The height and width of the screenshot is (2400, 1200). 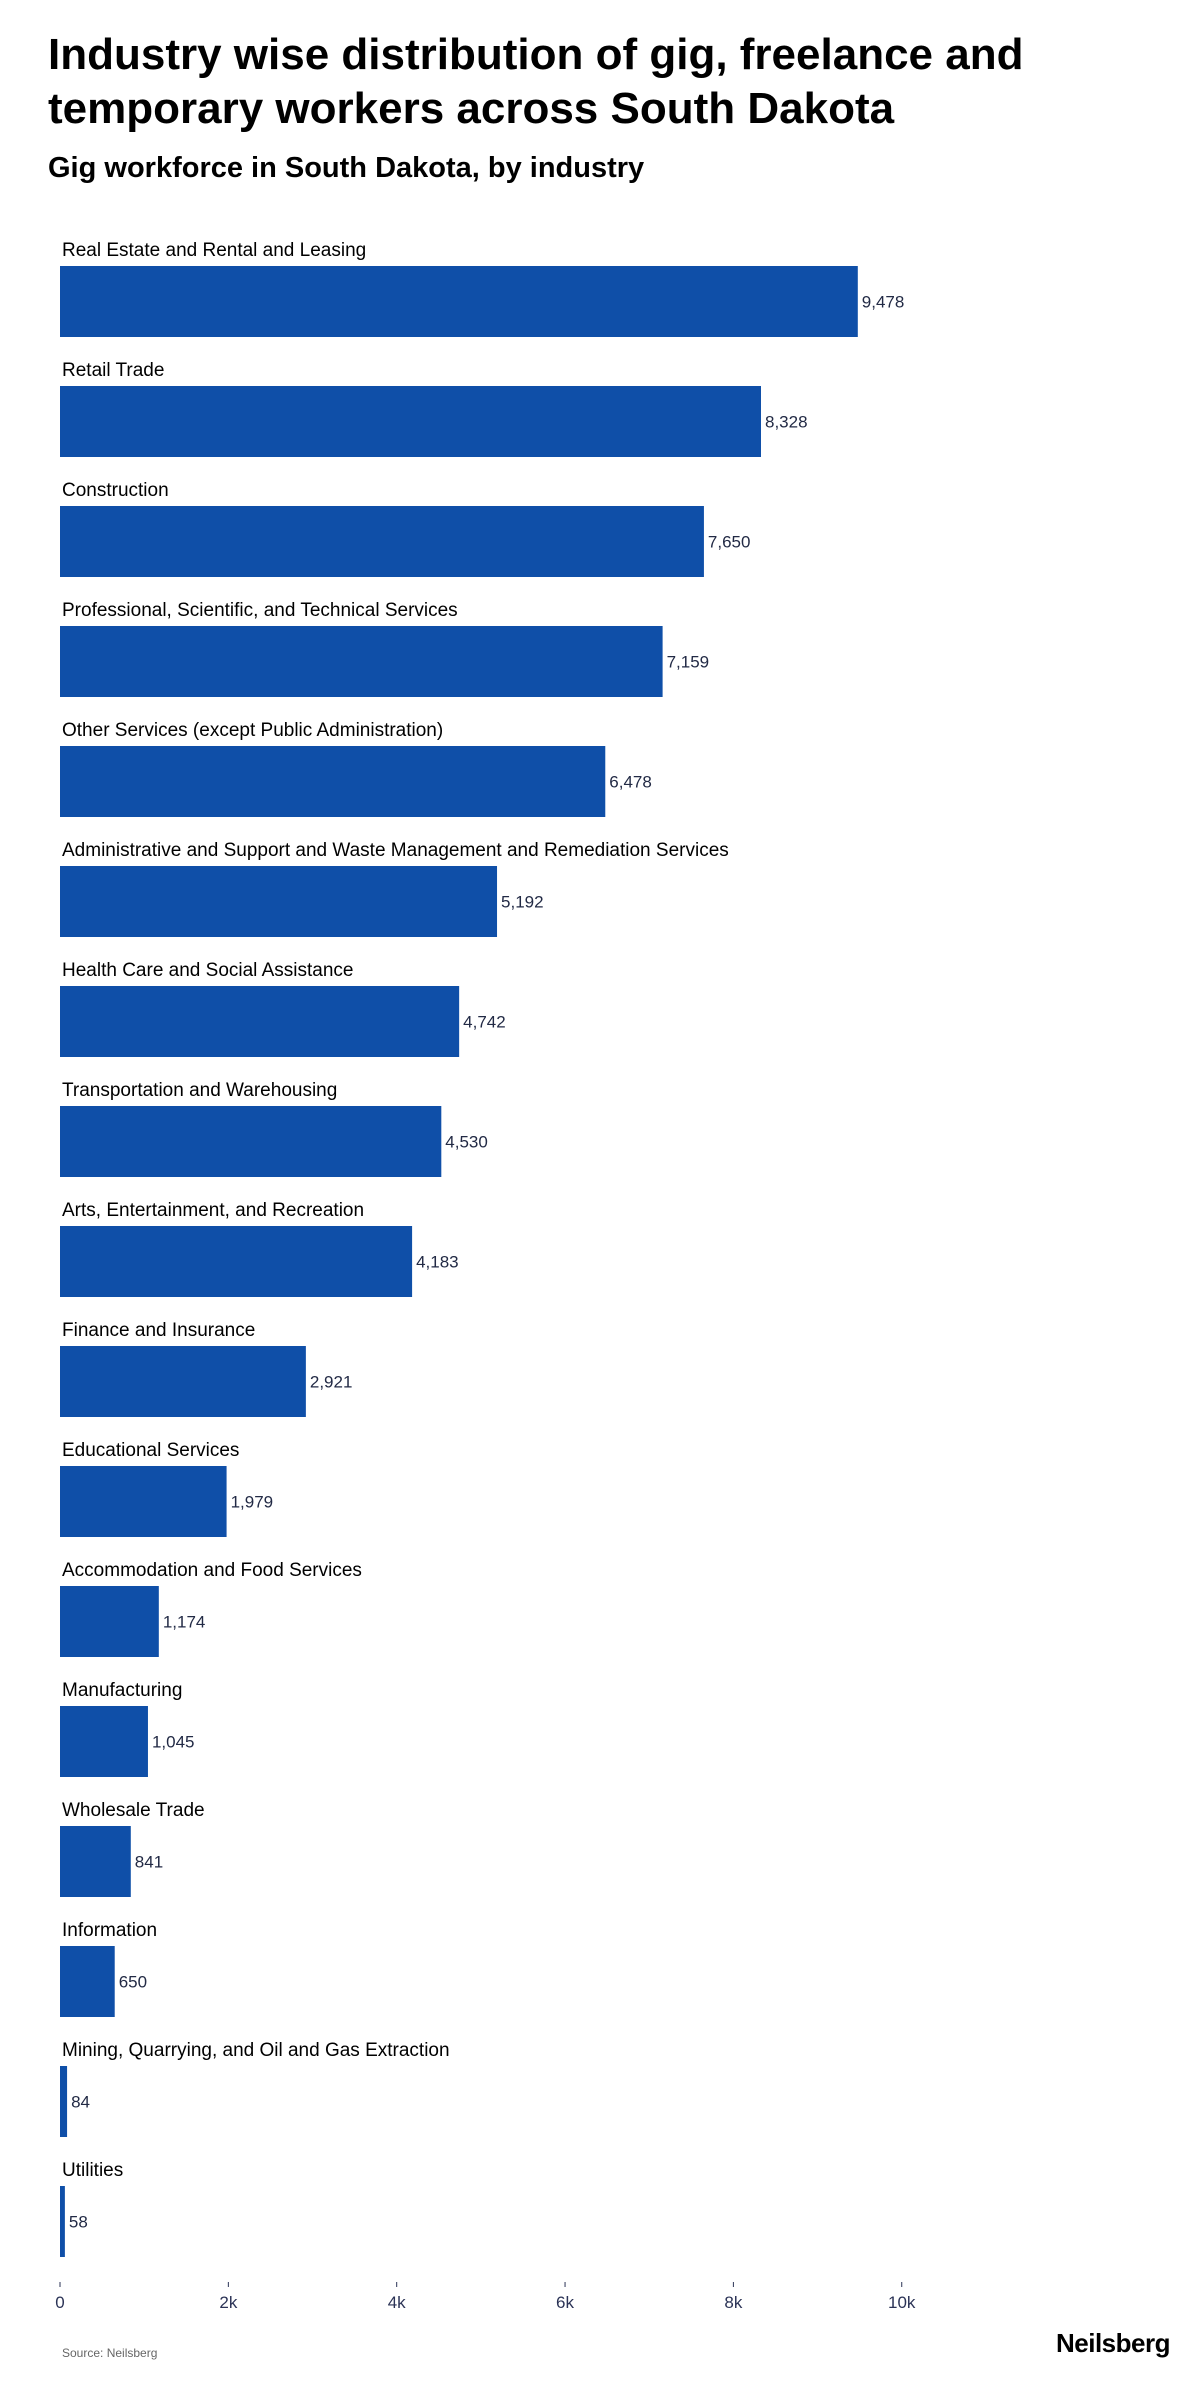 I want to click on value-label: 4,530, so click(x=466, y=1142).